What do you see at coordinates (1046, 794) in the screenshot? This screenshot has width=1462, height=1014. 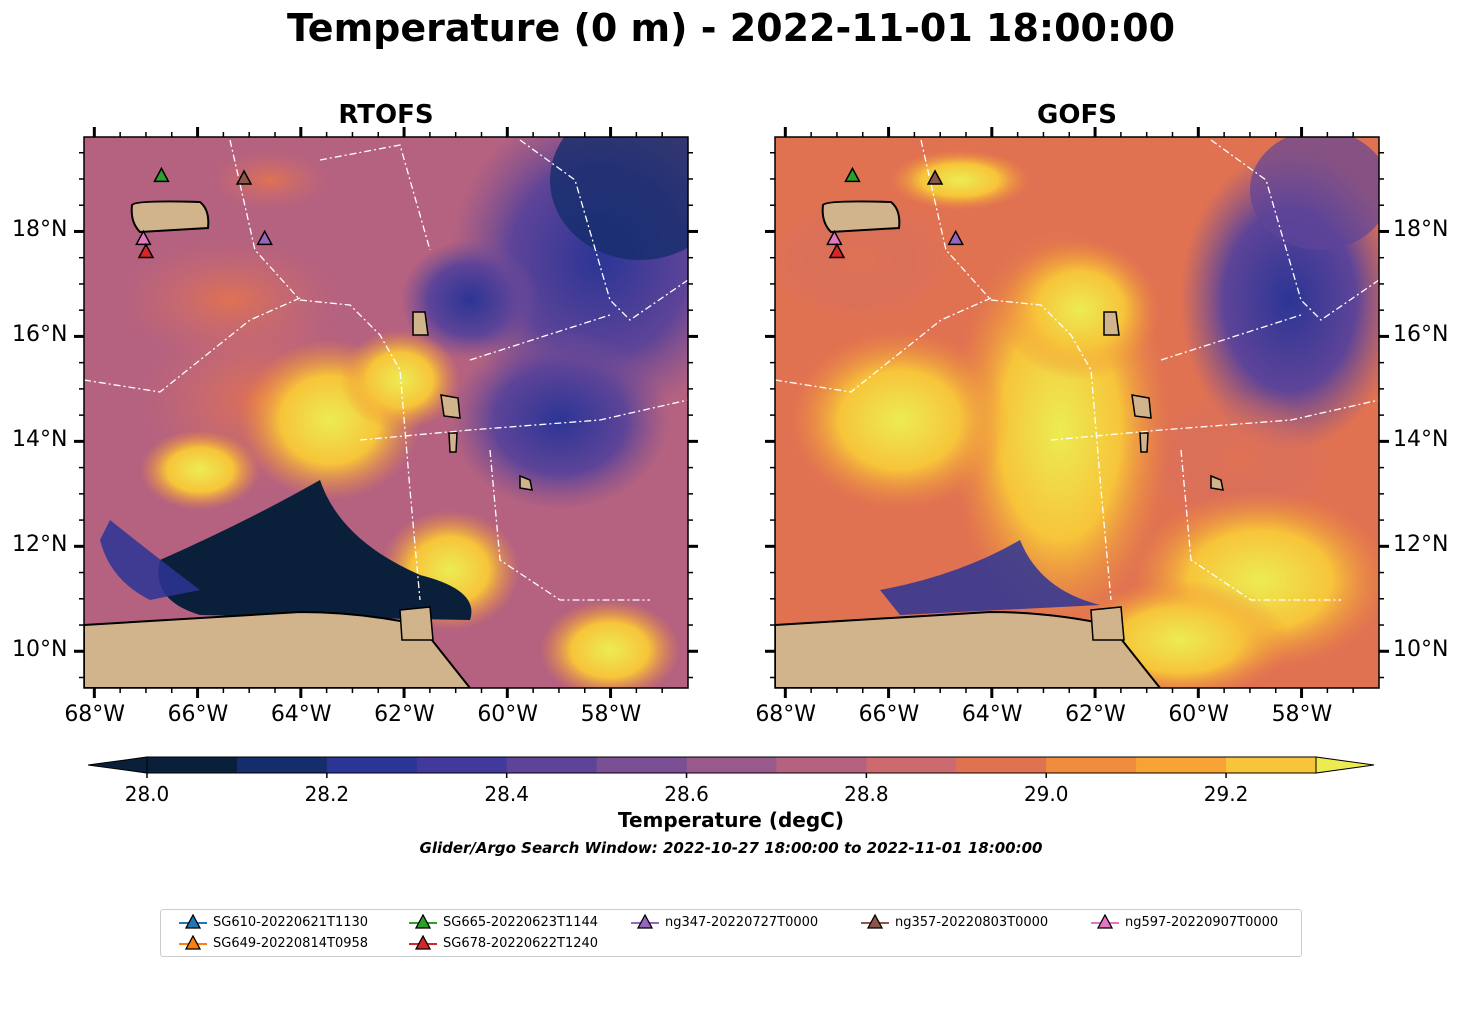 I see `colorbar-tick-label: 29.0` at bounding box center [1046, 794].